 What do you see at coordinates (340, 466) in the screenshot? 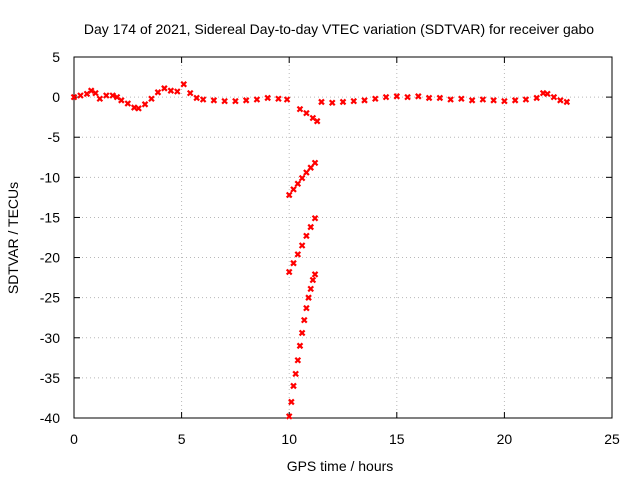
I see `x-axis-label: GPS time / hours` at bounding box center [340, 466].